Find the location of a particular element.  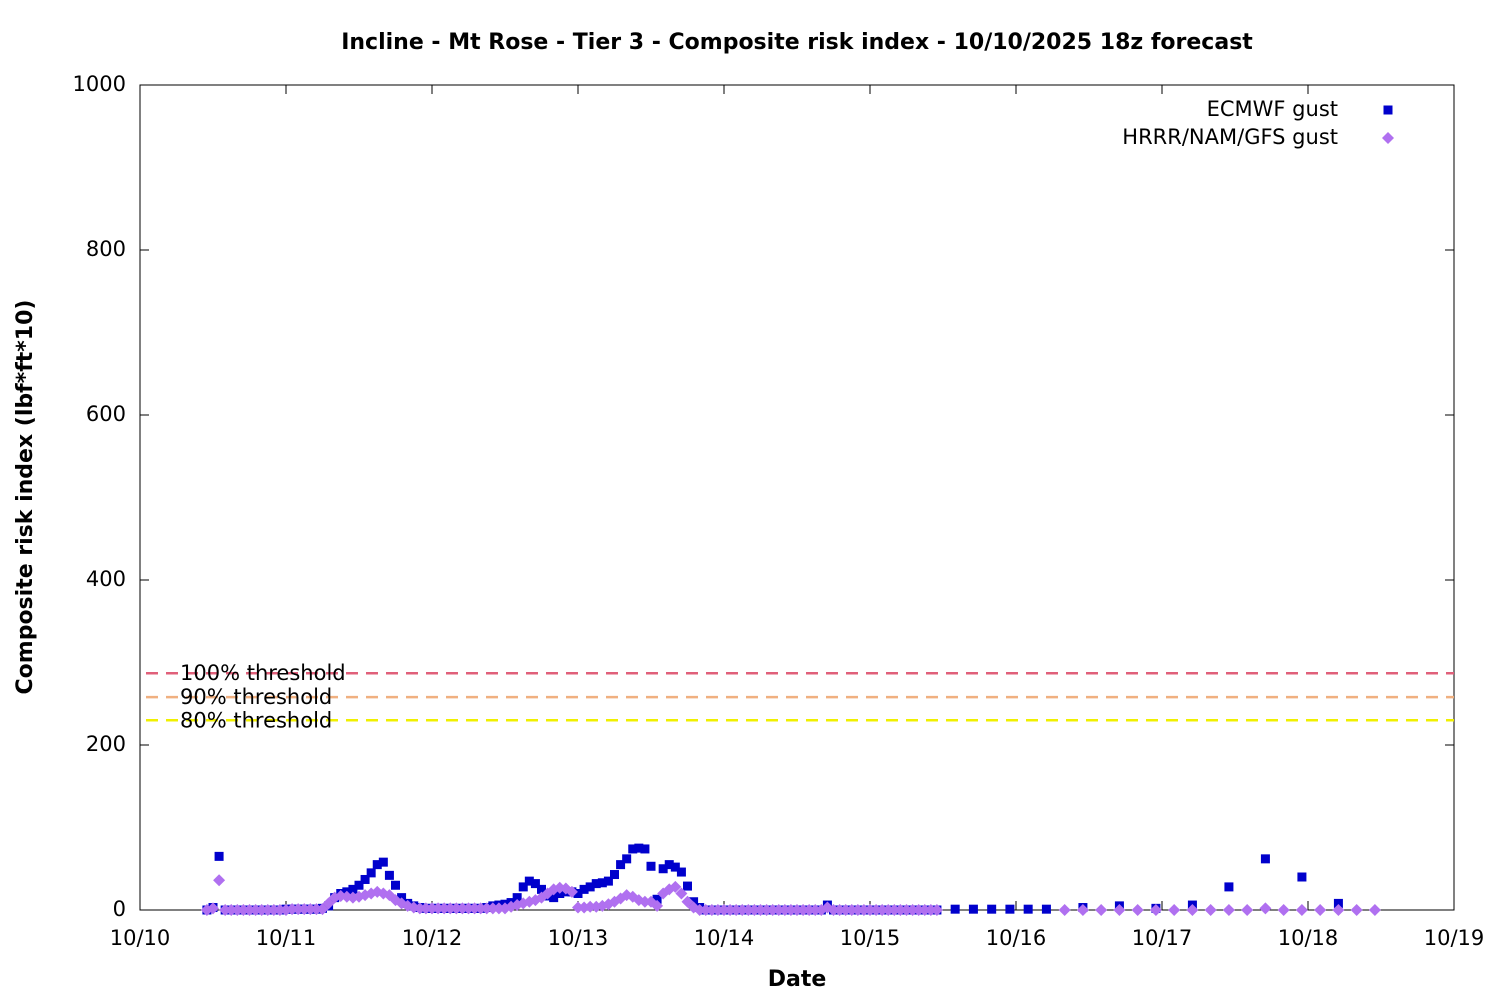

x-tick-label: 10/15 is located at coordinates (870, 938).